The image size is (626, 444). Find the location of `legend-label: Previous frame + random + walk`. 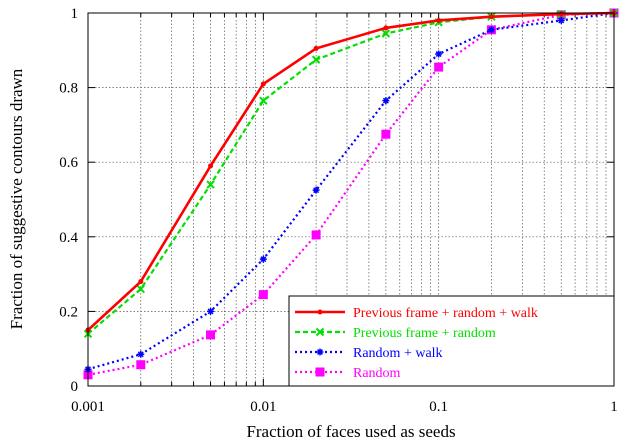

legend-label: Previous frame + random + walk is located at coordinates (445, 313).